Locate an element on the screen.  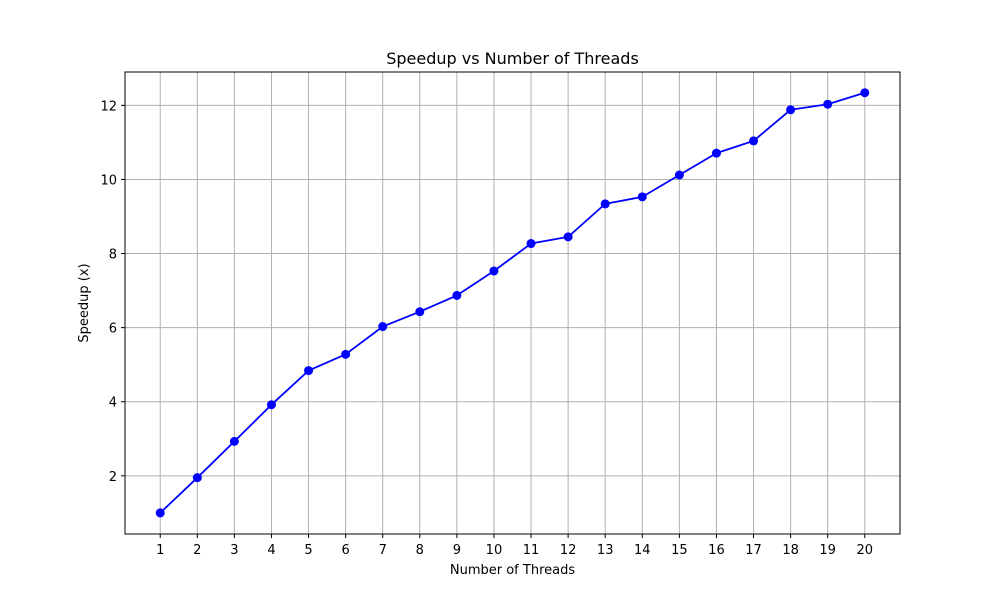
x-tick-label: 12 is located at coordinates (568, 550).